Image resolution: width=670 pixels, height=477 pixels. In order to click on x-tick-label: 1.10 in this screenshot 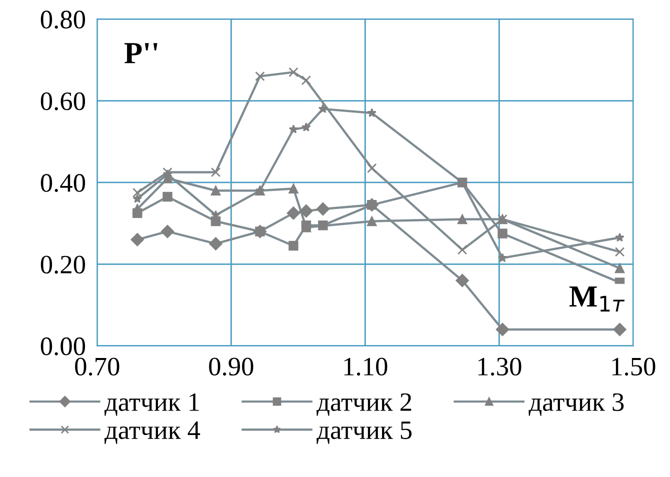, I will do `click(366, 367)`.